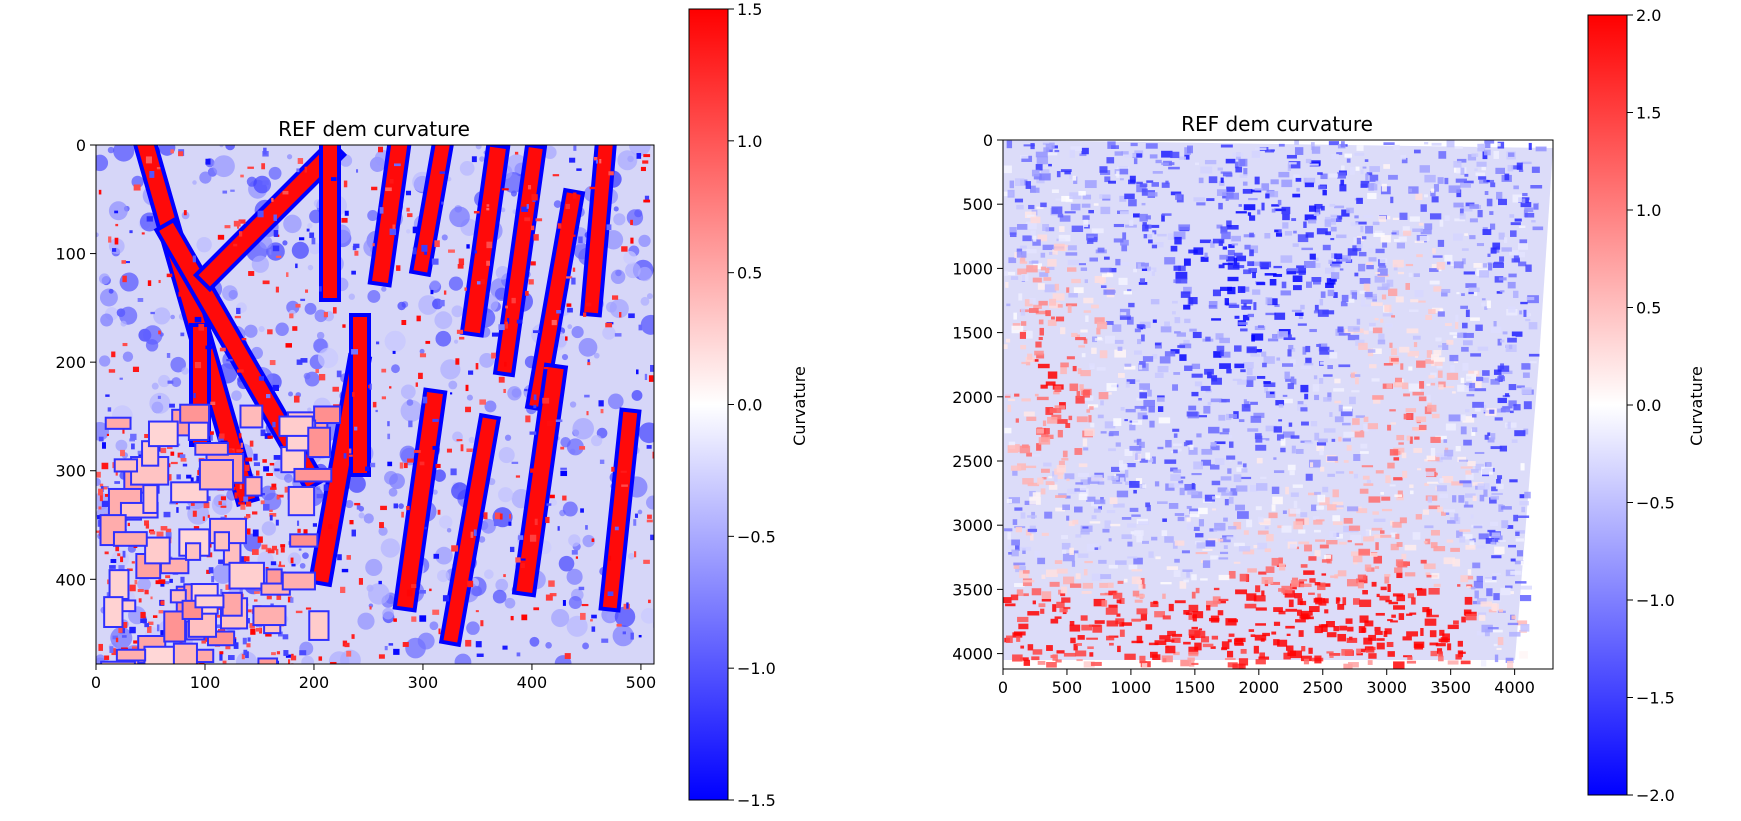 This screenshot has width=1741, height=821. Describe the element at coordinates (972, 333) in the screenshot. I see `y-tick-label: 1500` at that location.